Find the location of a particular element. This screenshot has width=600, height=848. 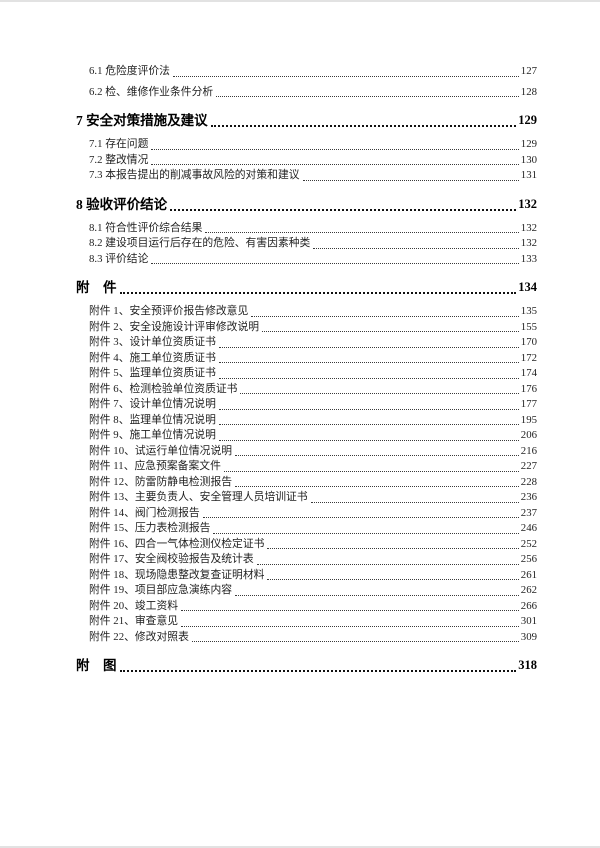

toc-heading-page-number: 318 is located at coordinates (527, 665).